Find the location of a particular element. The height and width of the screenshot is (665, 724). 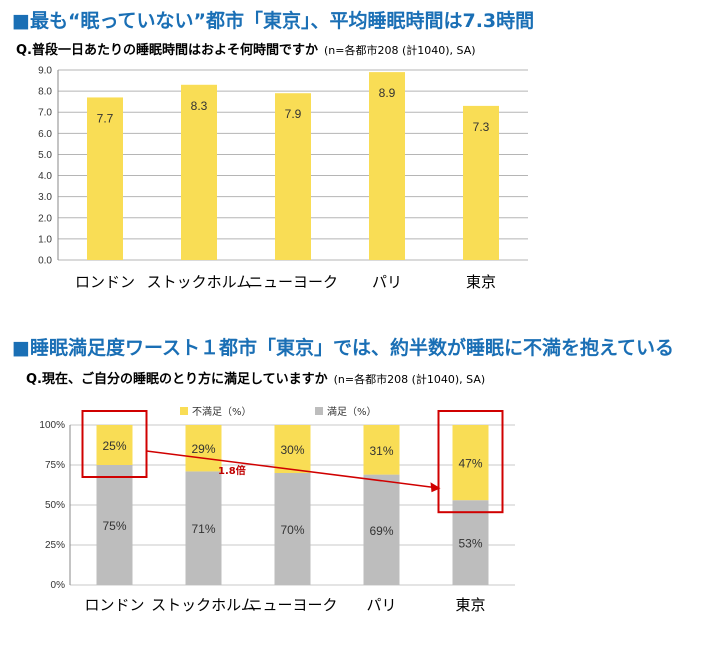

y-tick-label: 9.0 is located at coordinates (45, 71).